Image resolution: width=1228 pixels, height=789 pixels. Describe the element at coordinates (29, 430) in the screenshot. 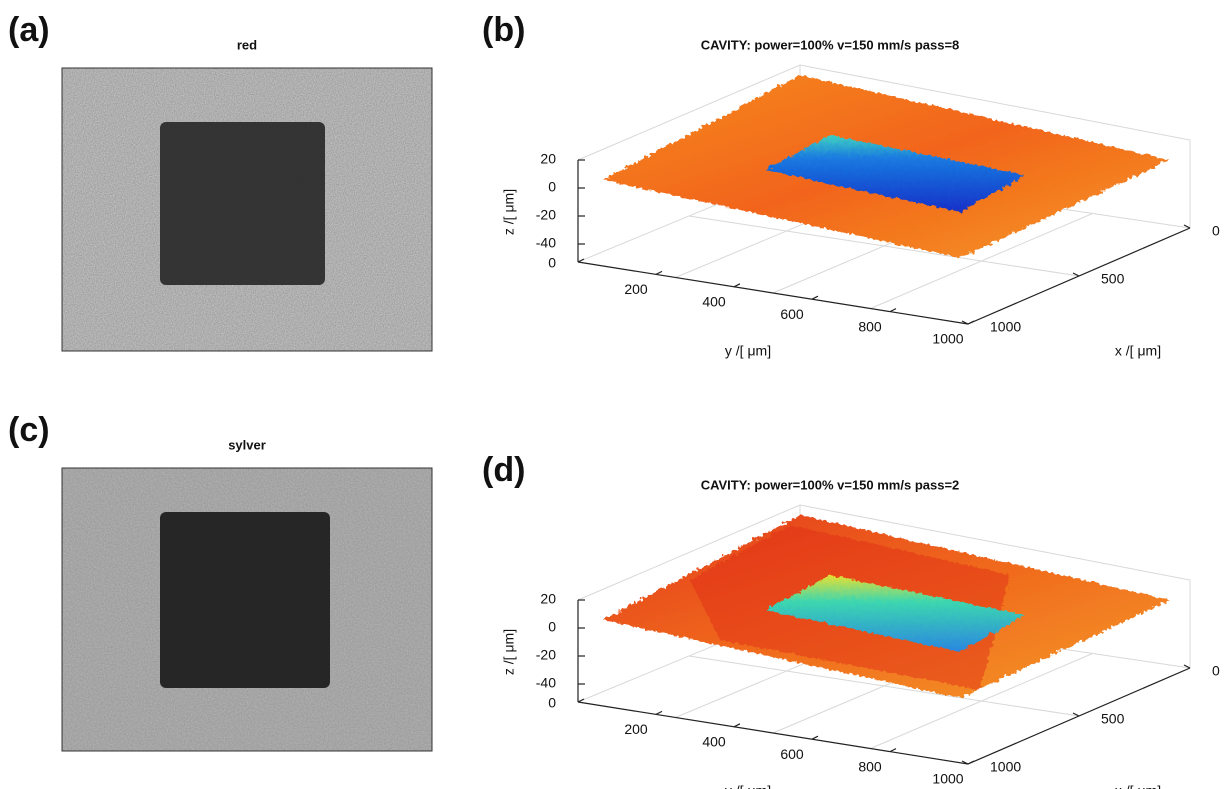

I see `panel-label: (c)` at that location.